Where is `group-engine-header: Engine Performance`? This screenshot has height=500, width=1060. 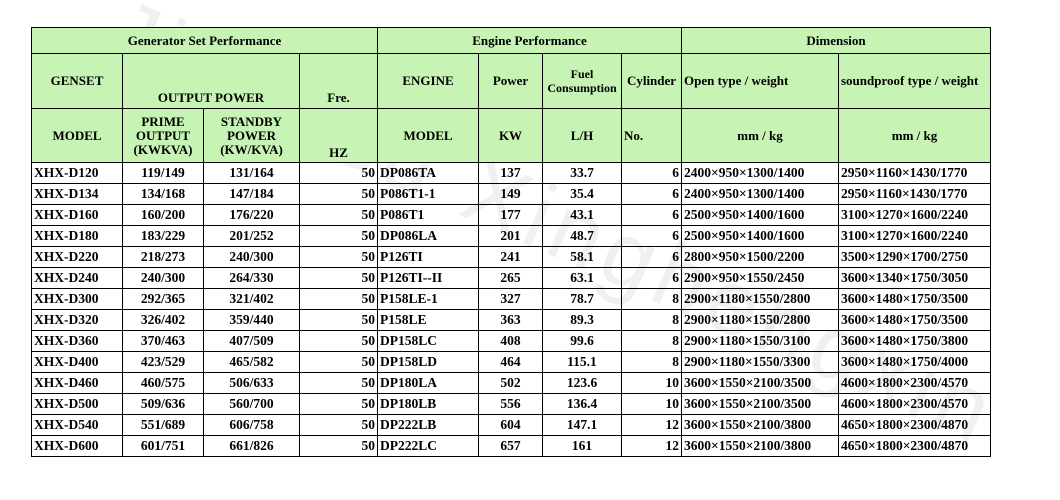
group-engine-header: Engine Performance is located at coordinates (529, 40).